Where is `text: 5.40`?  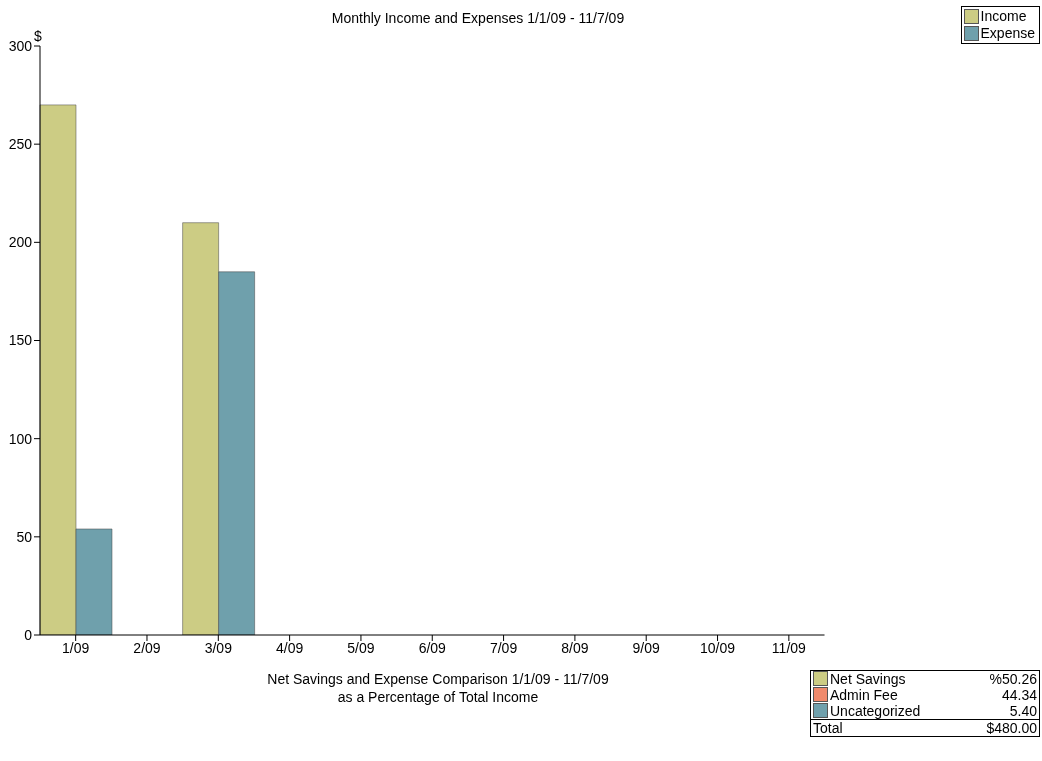 text: 5.40 is located at coordinates (1023, 711).